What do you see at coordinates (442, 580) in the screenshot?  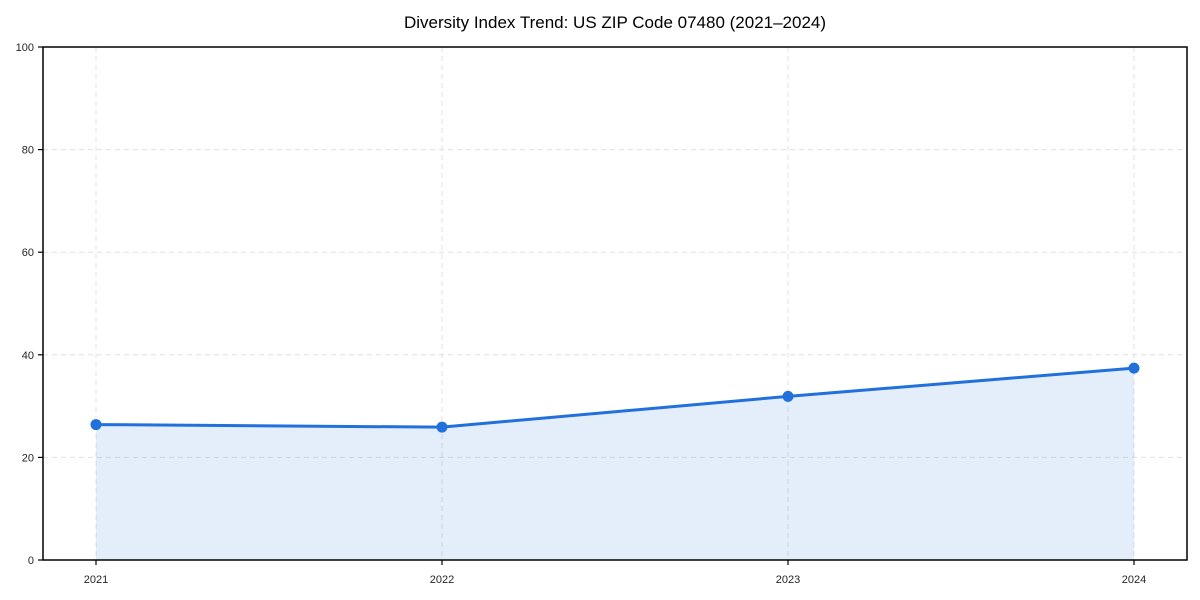 I see `x-tick-label: 2022` at bounding box center [442, 580].